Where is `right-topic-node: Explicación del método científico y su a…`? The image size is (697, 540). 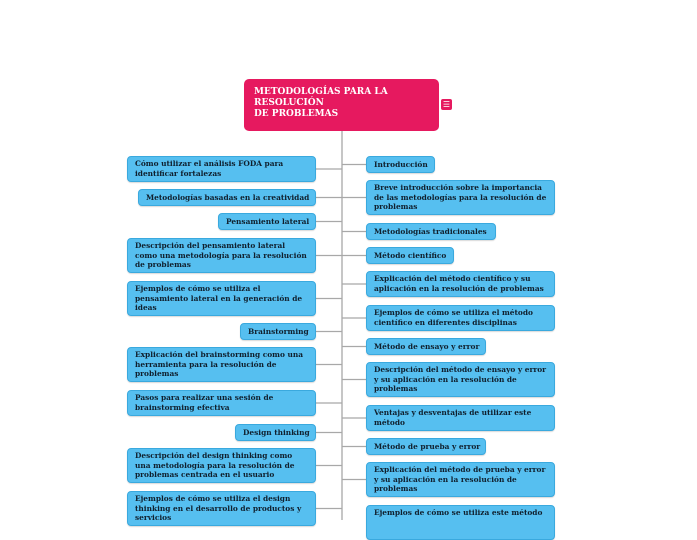
right-topic-node: Explicación del método científico y su a… is located at coordinates (460, 284).